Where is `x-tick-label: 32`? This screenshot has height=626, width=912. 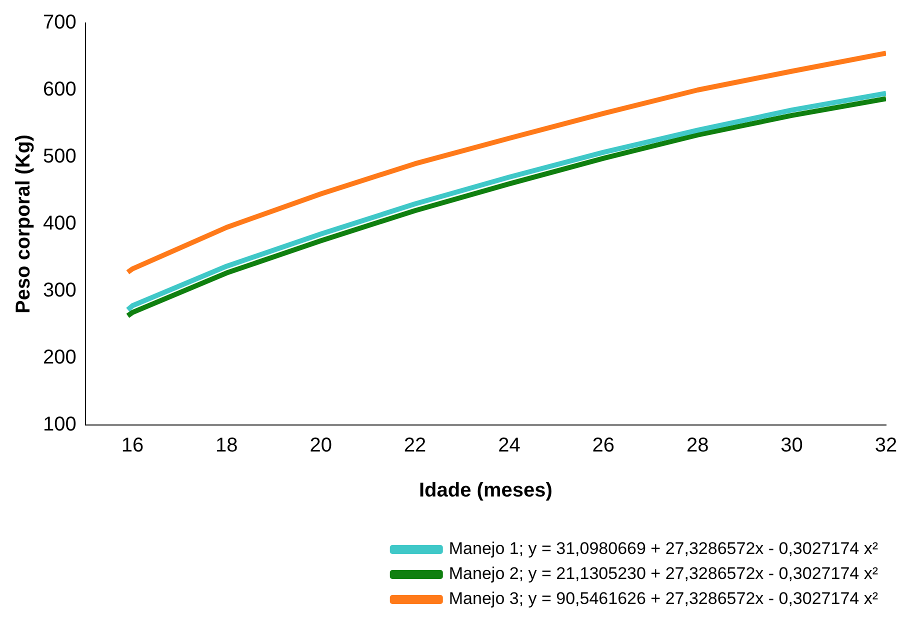
x-tick-label: 32 is located at coordinates (886, 445).